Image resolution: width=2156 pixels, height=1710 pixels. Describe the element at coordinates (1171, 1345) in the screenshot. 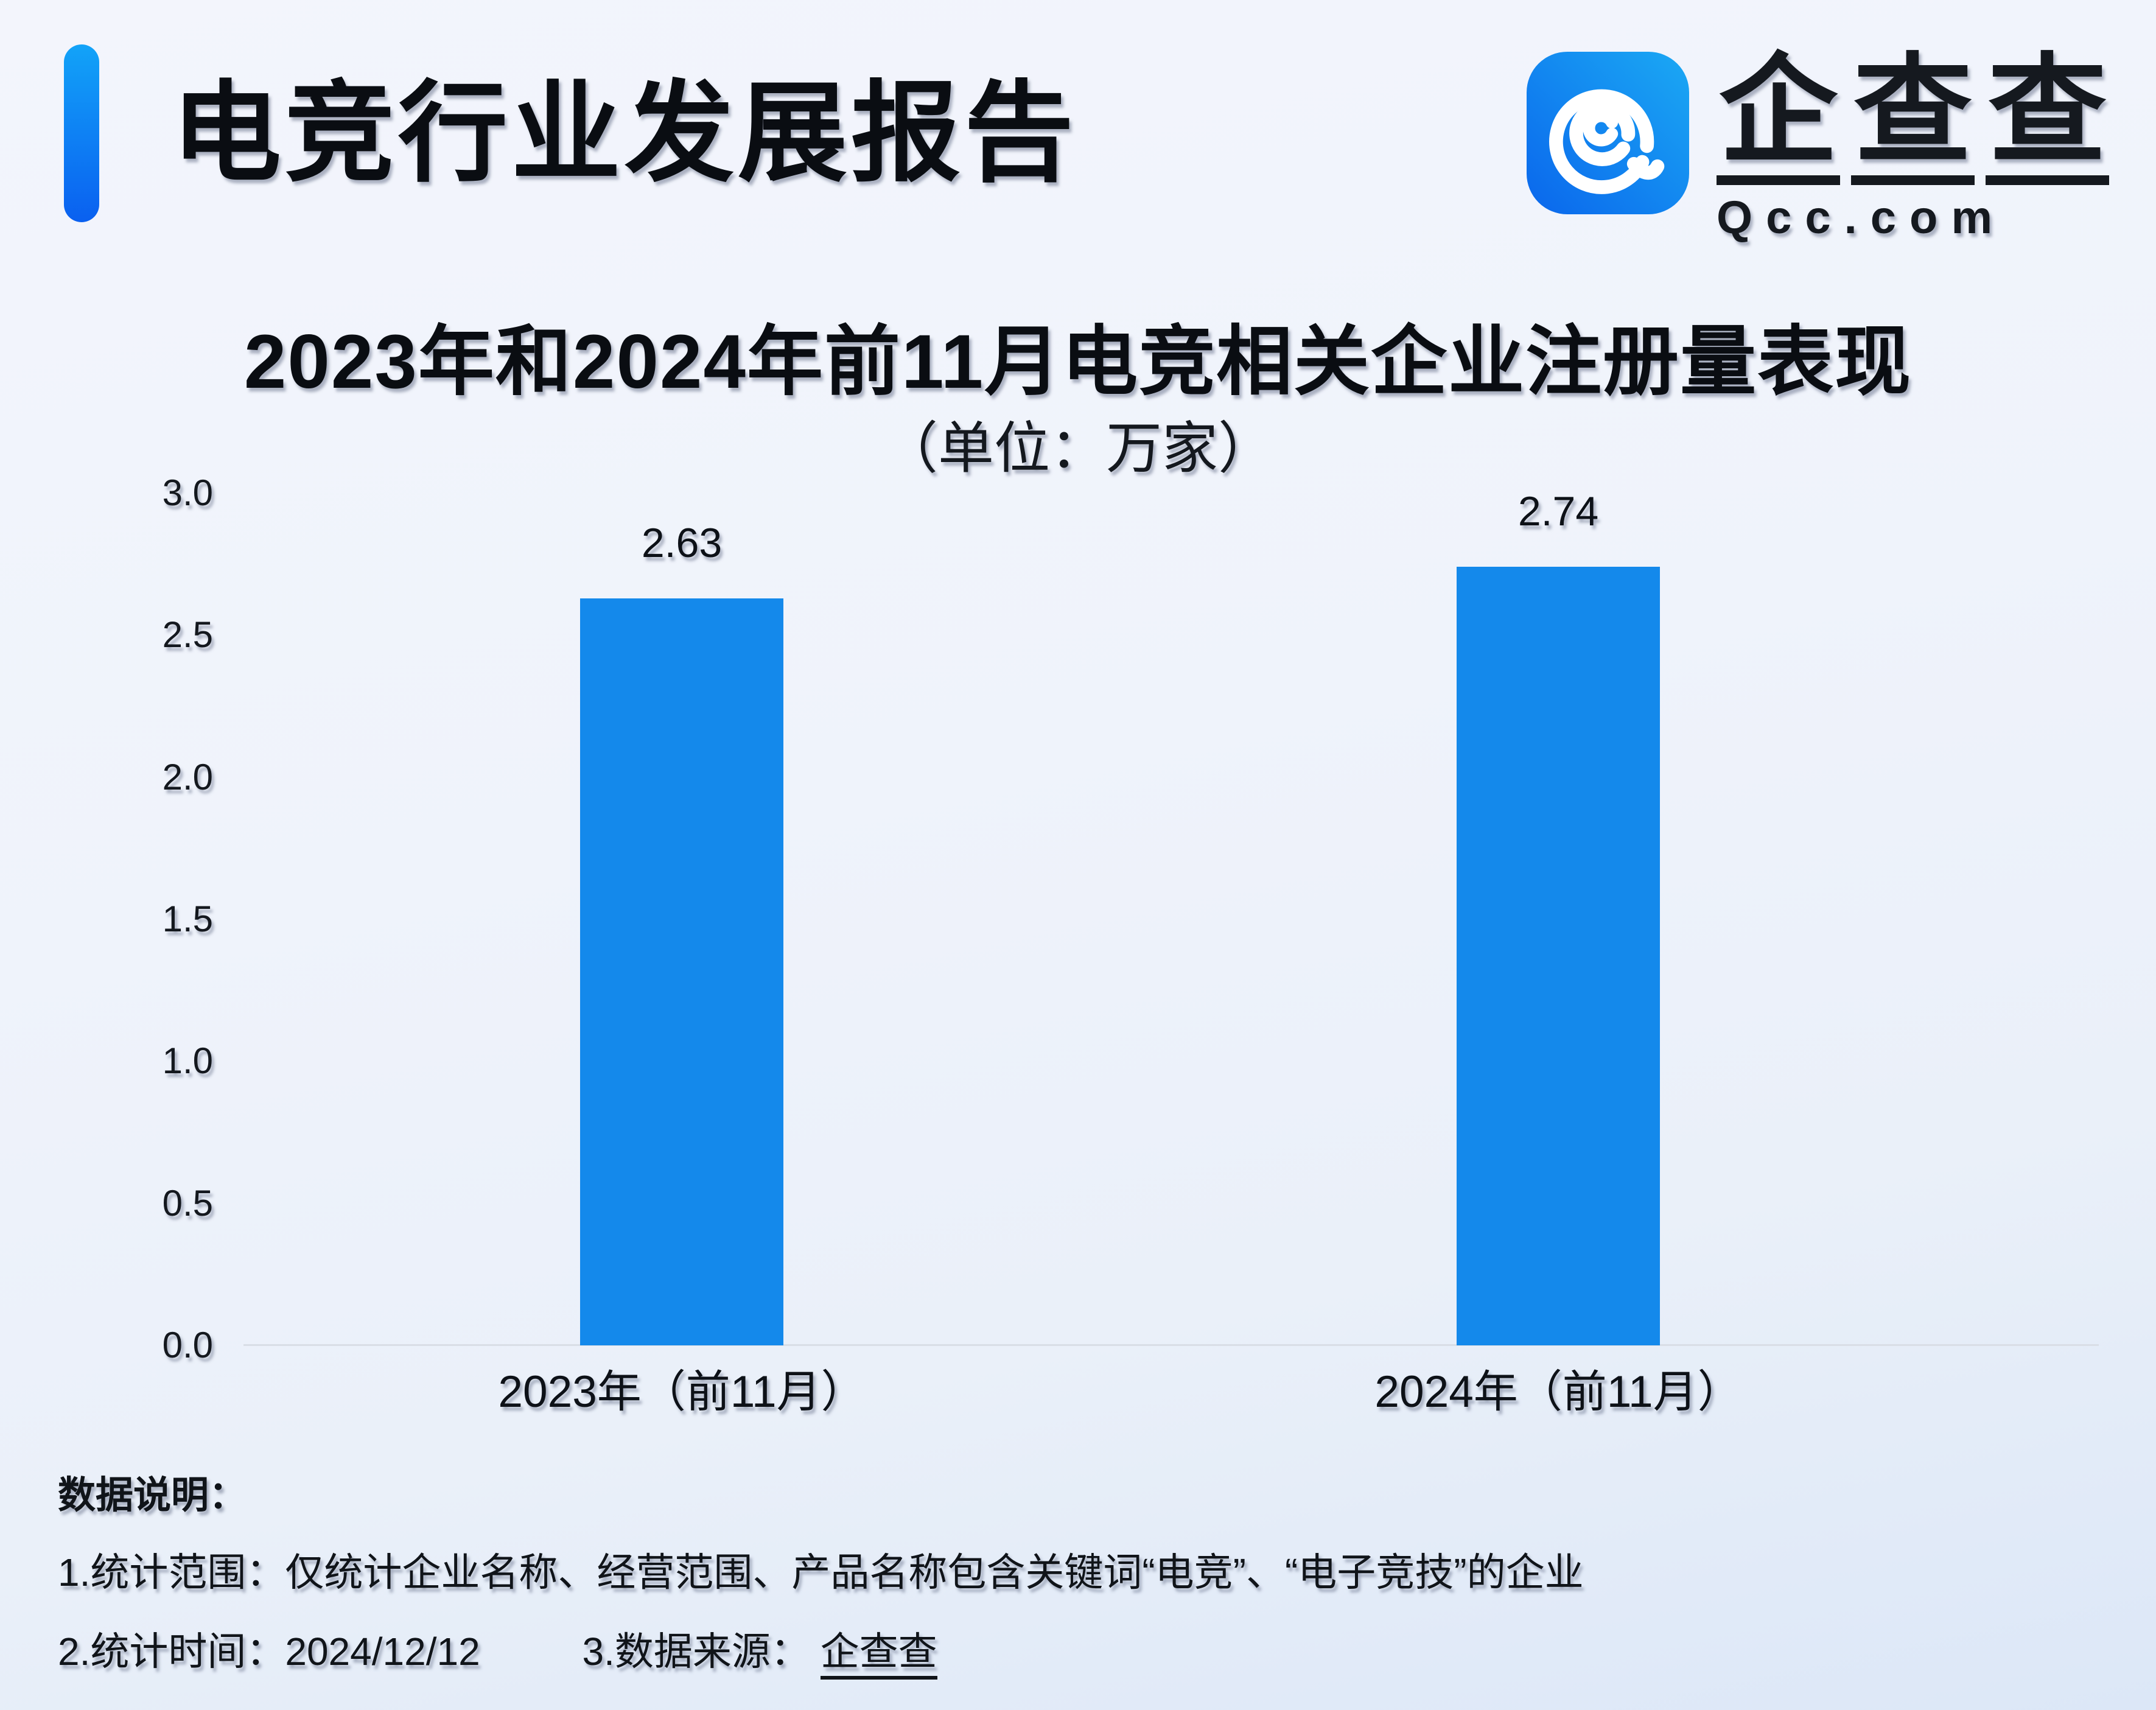

I see `x-axis-line` at that location.